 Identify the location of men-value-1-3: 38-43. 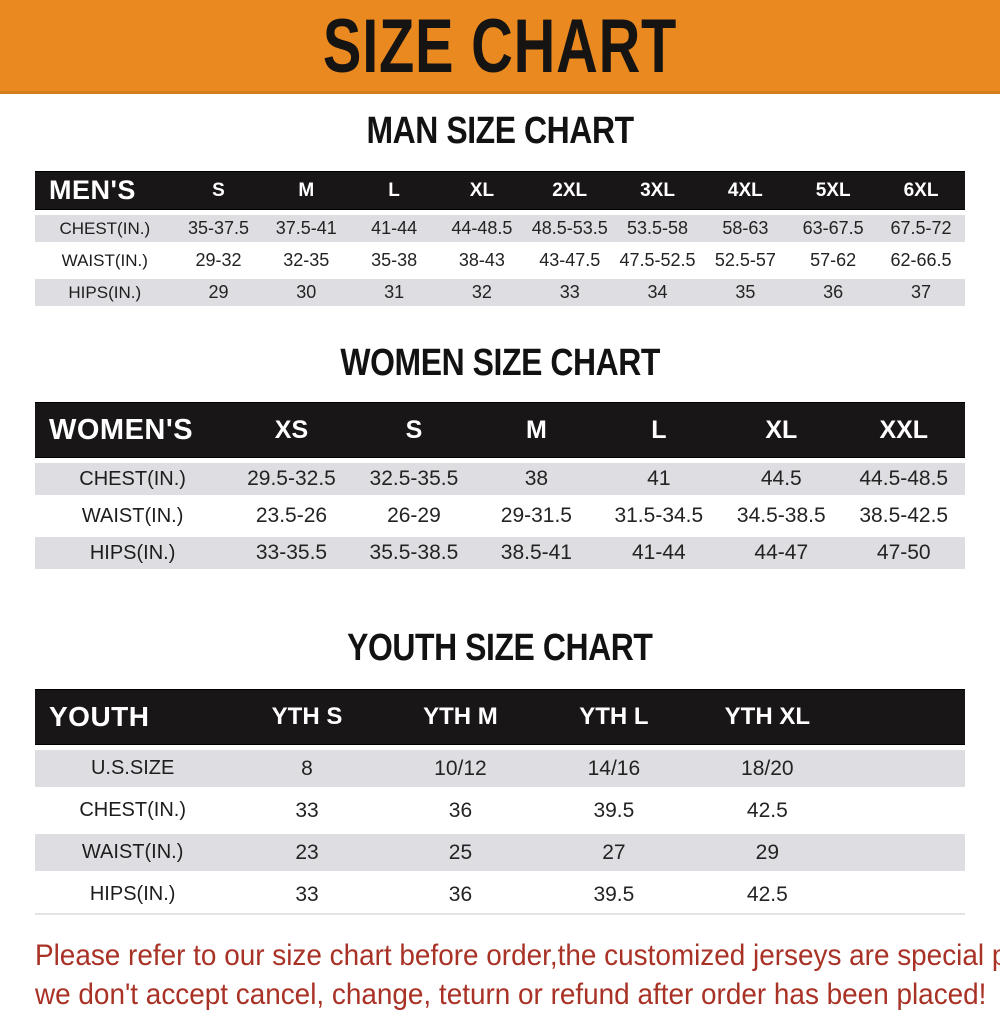
(482, 260).